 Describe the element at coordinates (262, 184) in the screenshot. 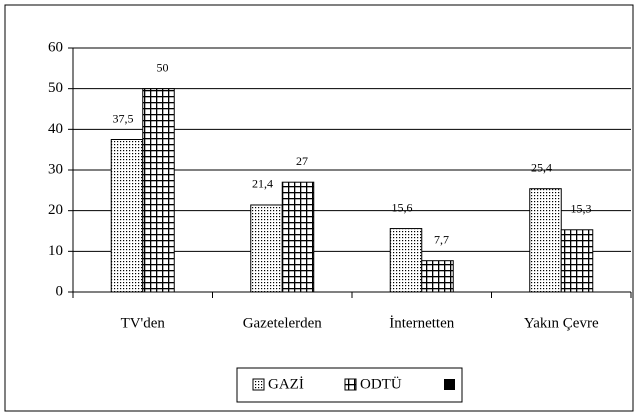

I see `value-label: 21,4` at that location.